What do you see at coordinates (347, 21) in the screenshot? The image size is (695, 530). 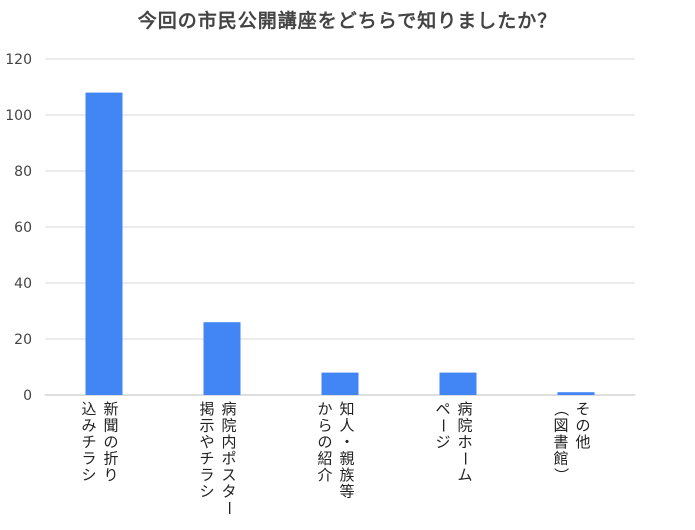 I see `chart-title: 今回の市民公開講座をどちらで知りましたか？` at bounding box center [347, 21].